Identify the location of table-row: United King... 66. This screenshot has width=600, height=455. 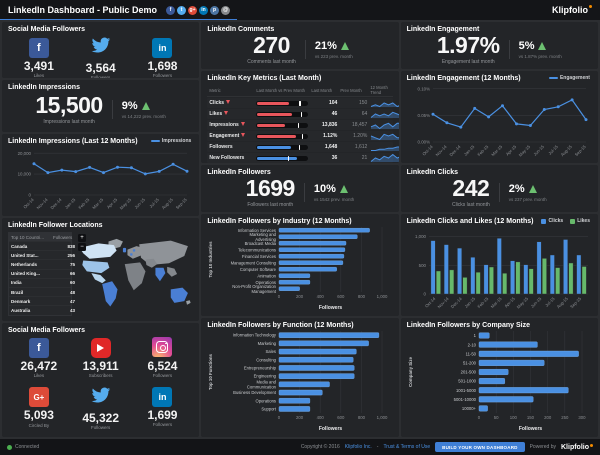
(42, 273).